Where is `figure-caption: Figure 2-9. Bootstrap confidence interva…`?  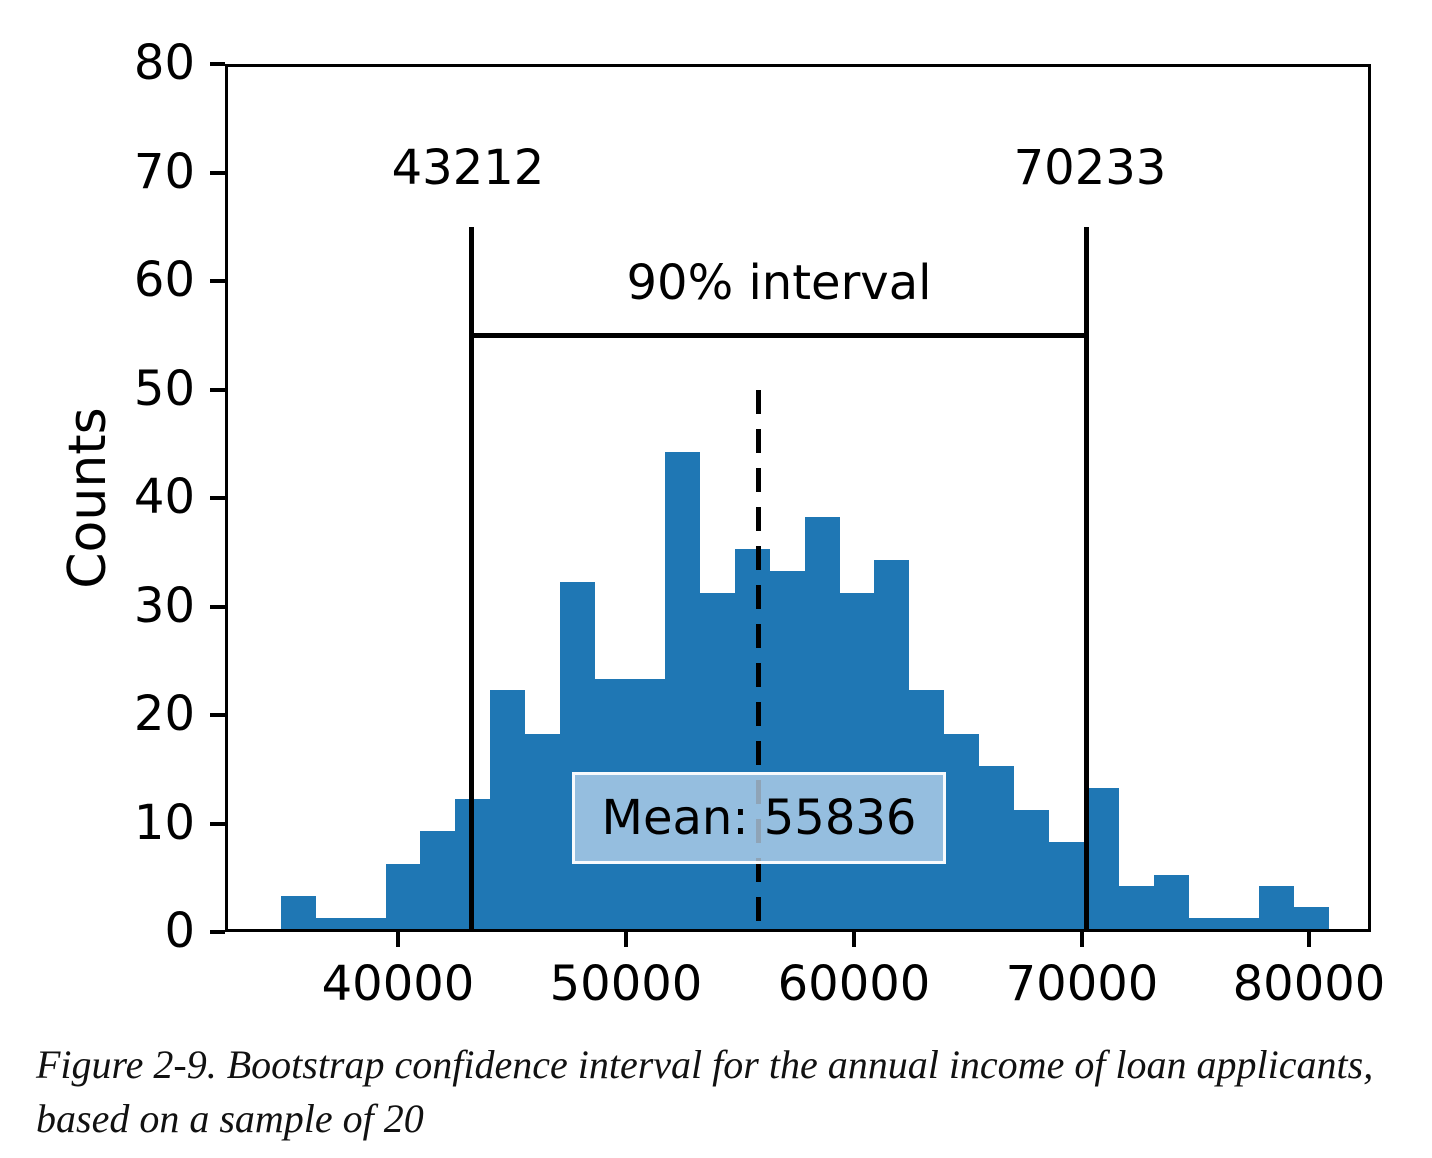 figure-caption: Figure 2-9. Bootstrap confidence interva… is located at coordinates (726, 1092).